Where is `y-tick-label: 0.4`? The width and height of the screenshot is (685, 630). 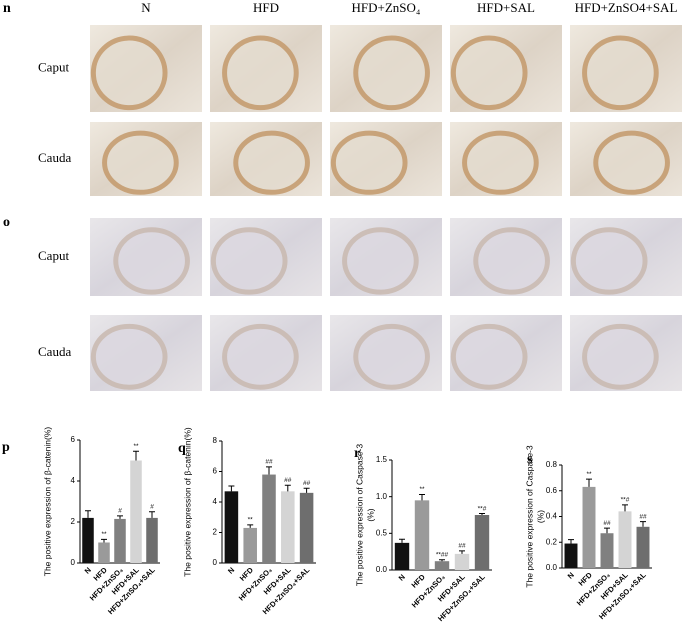 y-tick-label: 0.4 is located at coordinates (552, 516).